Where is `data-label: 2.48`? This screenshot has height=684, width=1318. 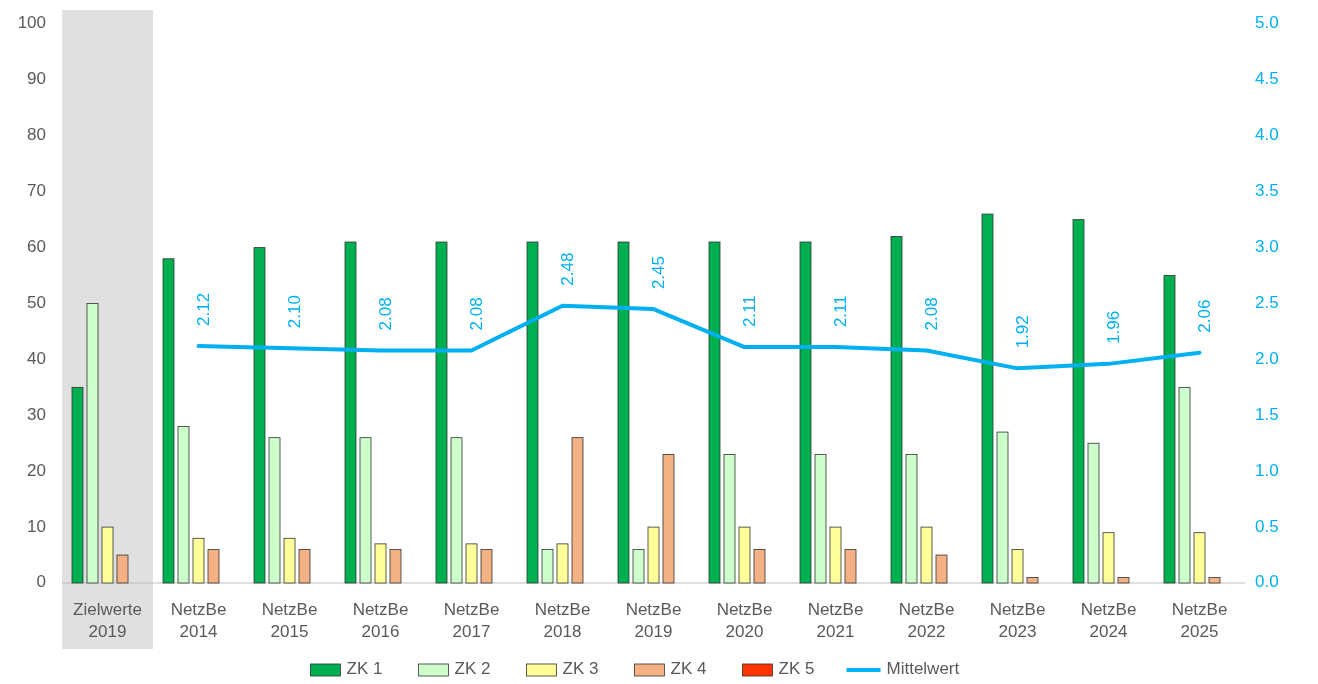 data-label: 2.48 is located at coordinates (567, 269).